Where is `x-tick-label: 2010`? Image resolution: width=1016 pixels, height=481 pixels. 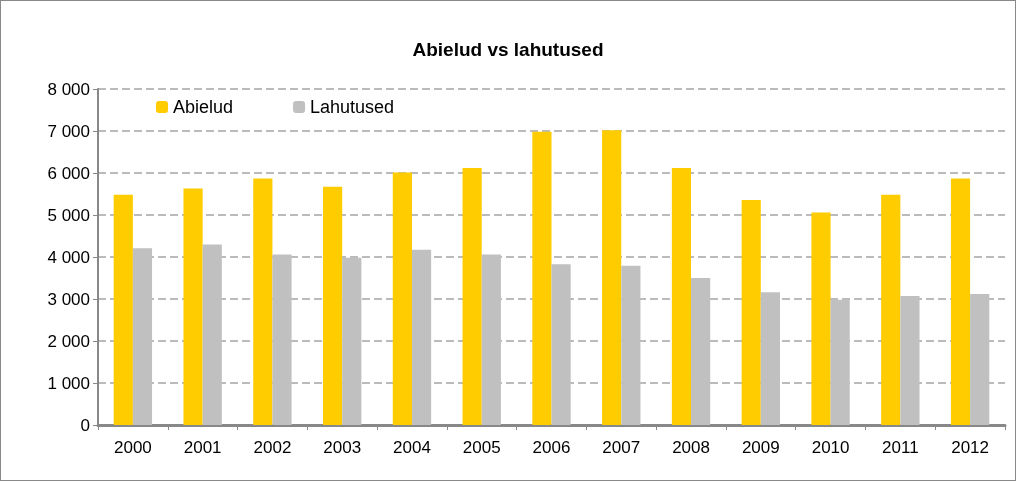
x-tick-label: 2010 is located at coordinates (830, 447).